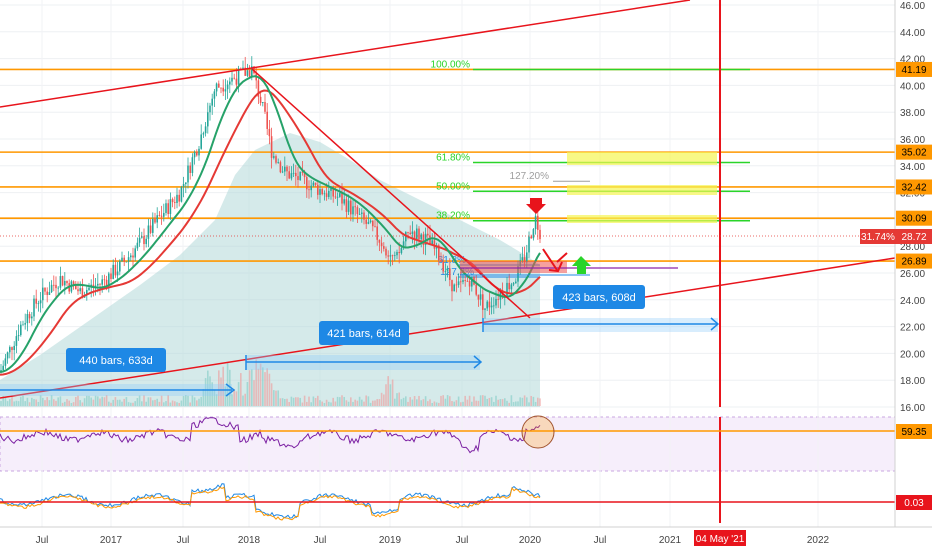 The height and width of the screenshot is (550, 932). I want to click on time-axis: Jul 2017 Jul 2018 Jul 2019 Jul 2020 Jul 2021 2022, so click(433, 540).